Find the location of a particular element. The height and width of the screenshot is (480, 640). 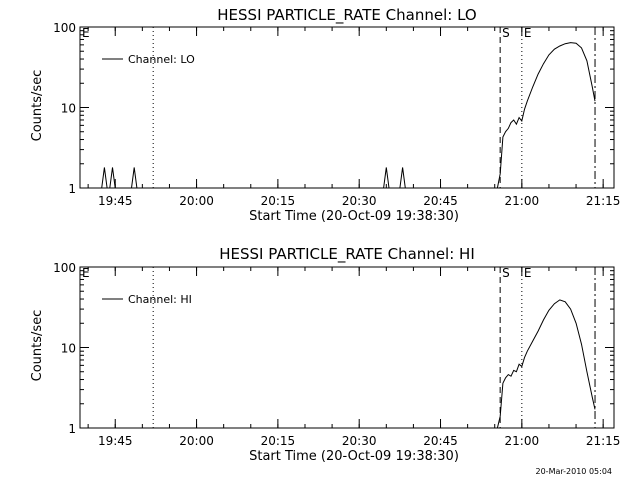

legend-label: Channel: HI is located at coordinates (160, 299).